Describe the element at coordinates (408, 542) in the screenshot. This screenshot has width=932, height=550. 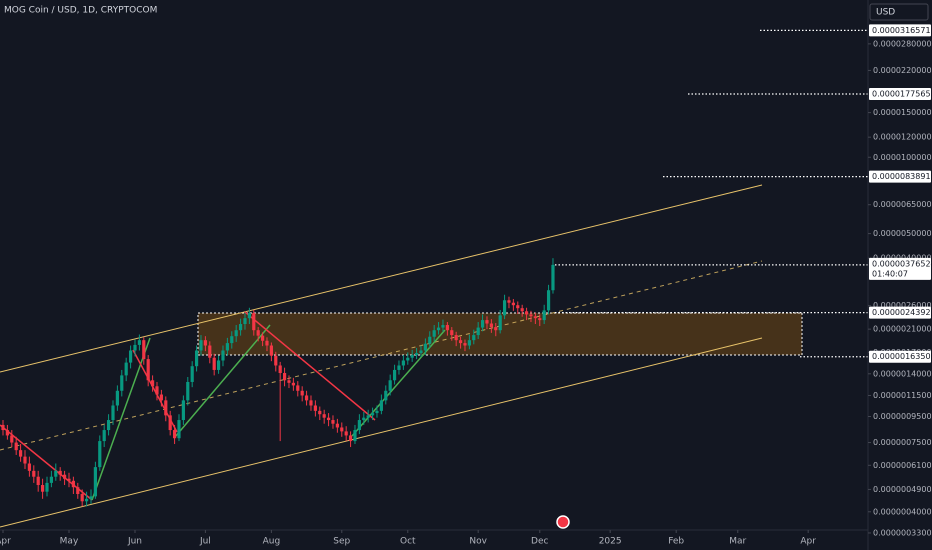
I see `x-tick-label: Oct` at that location.